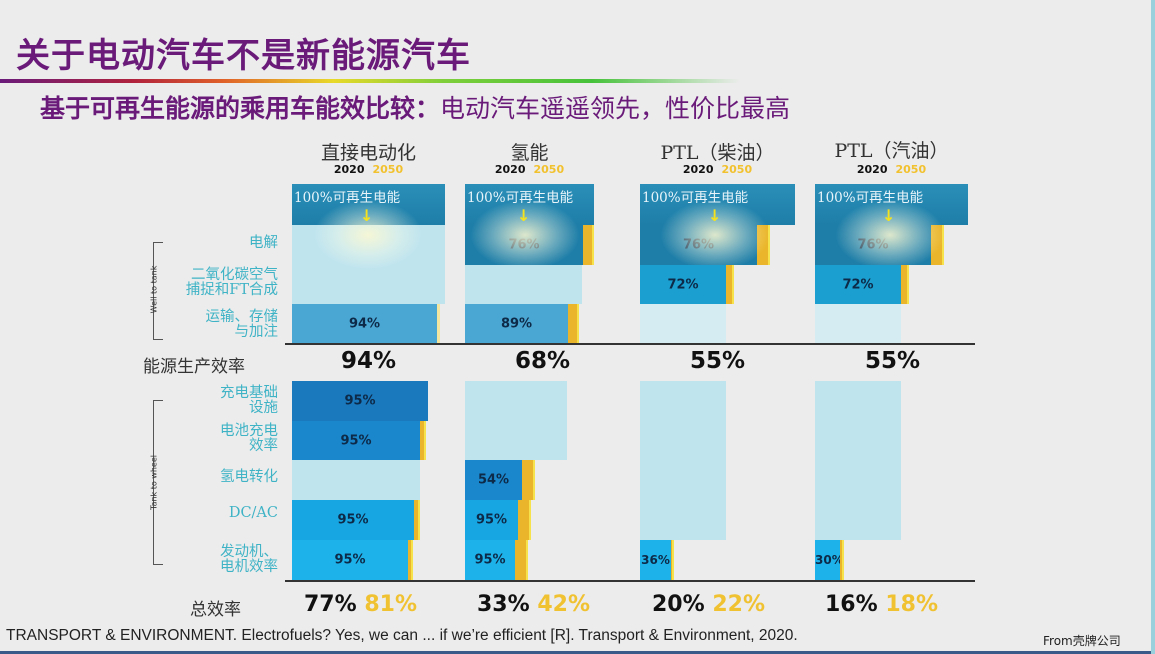 This screenshot has height=654, width=1155. Describe the element at coordinates (564, 604) in the screenshot. I see `total-2050: 42%` at that location.